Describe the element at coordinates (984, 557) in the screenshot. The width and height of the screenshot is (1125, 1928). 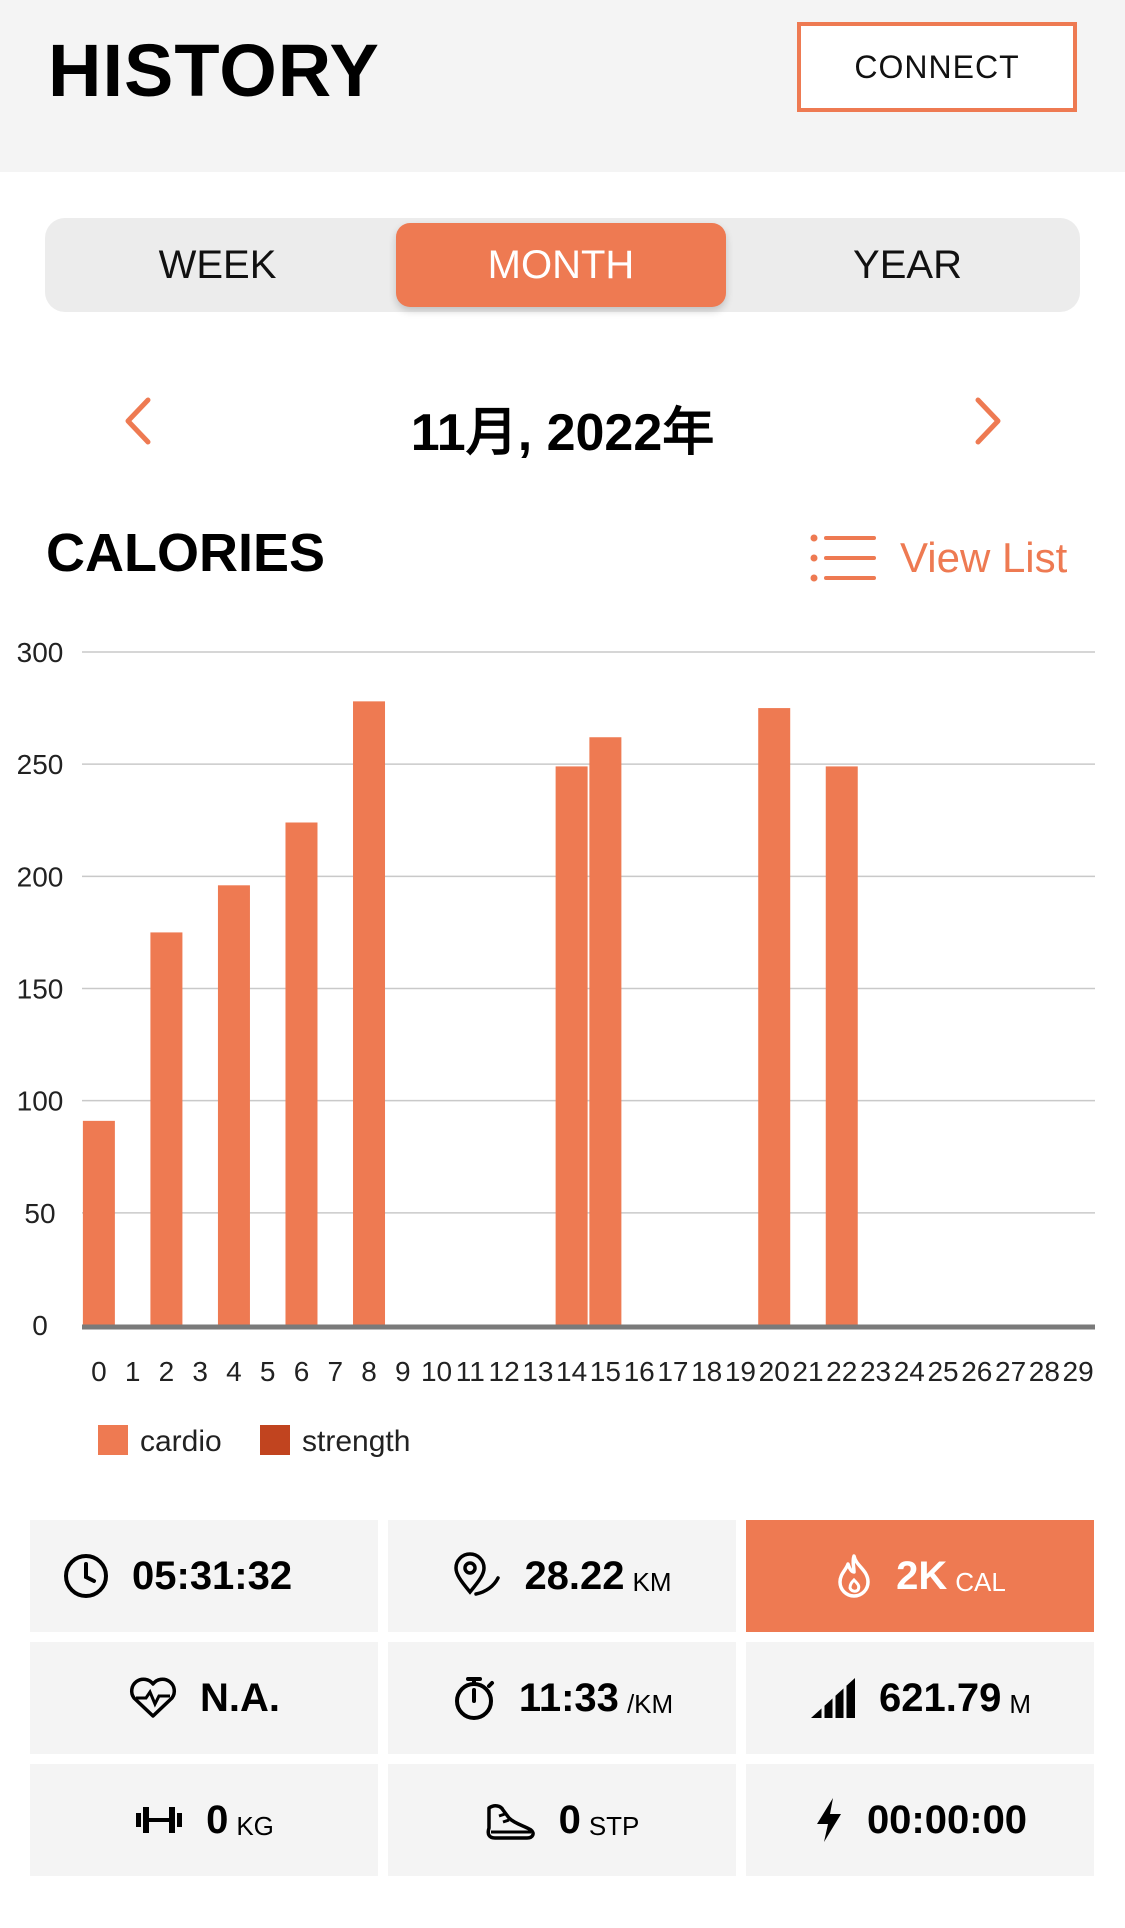
I see `view-list-label: View List` at that location.